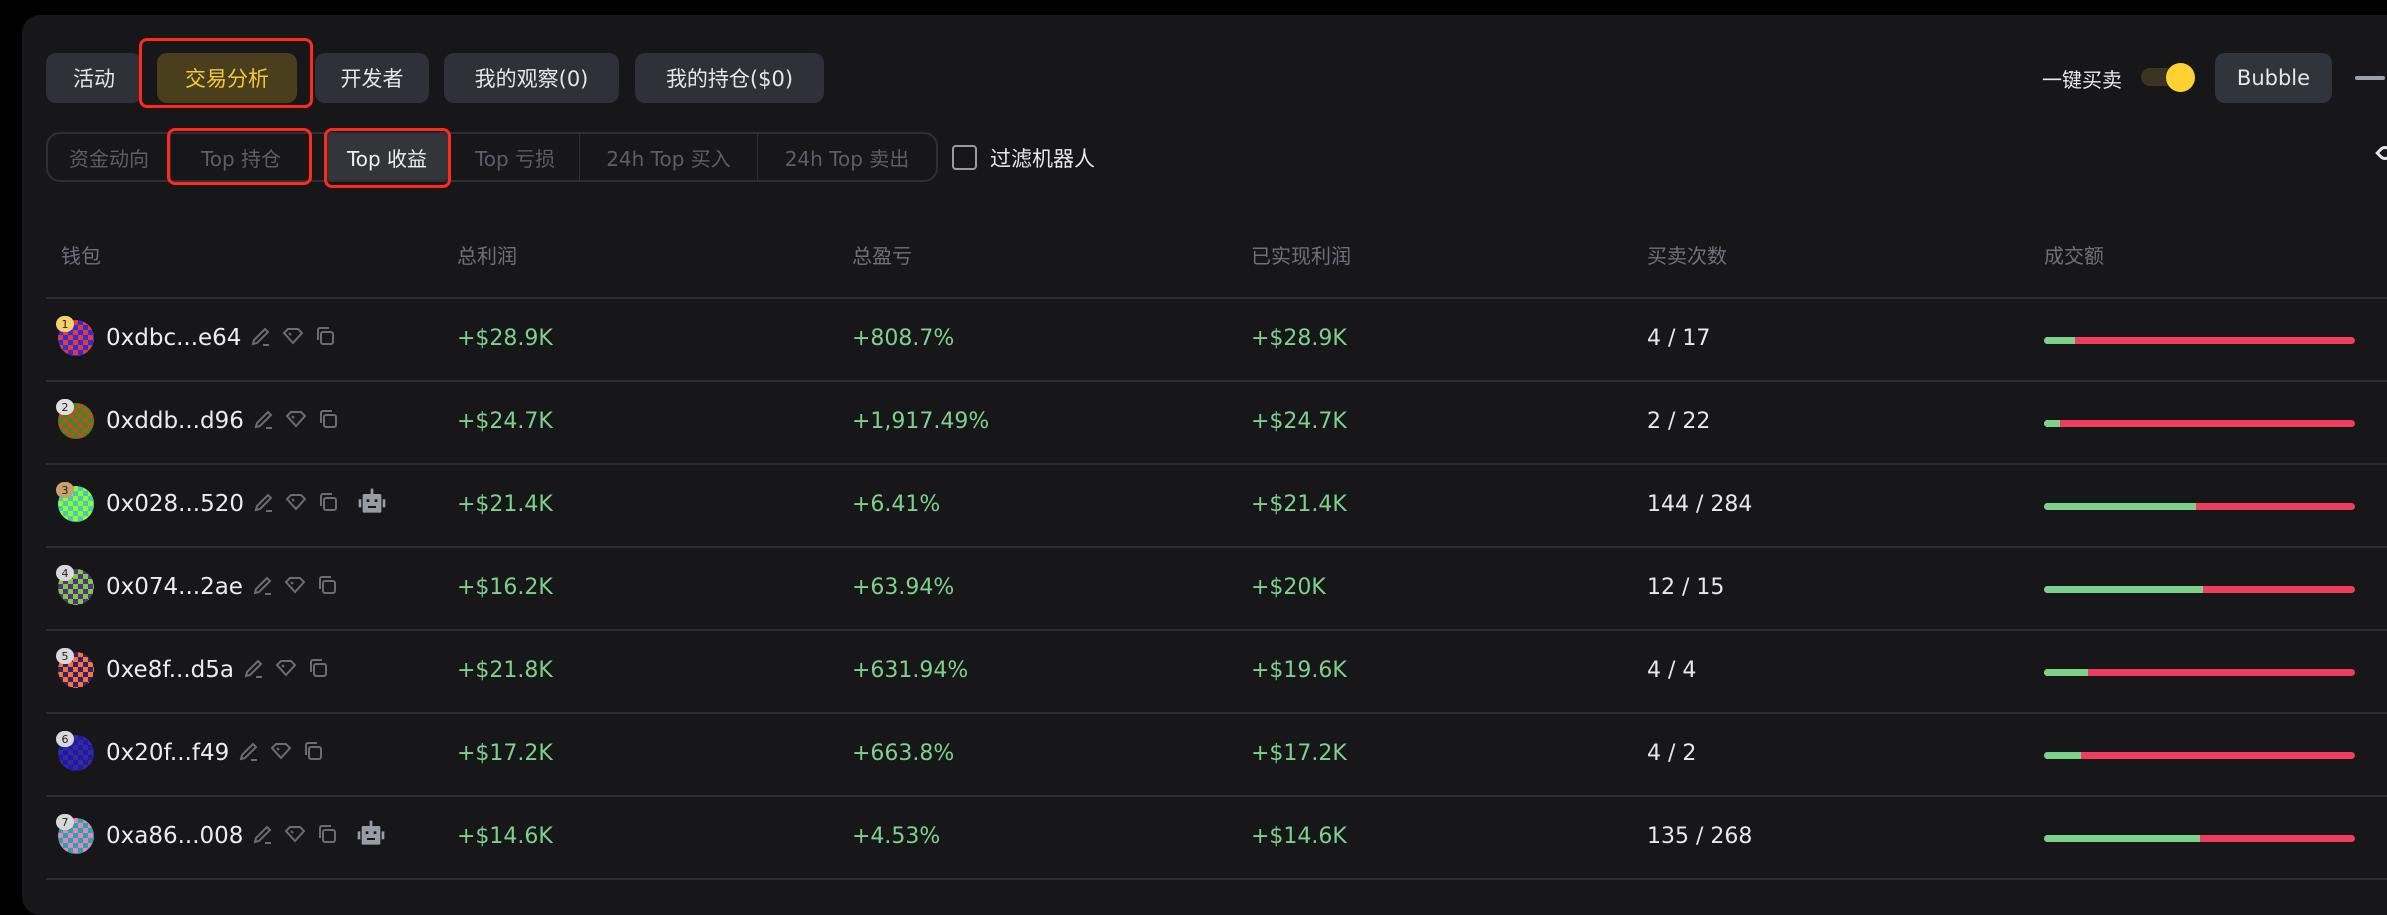 The height and width of the screenshot is (915, 2387). What do you see at coordinates (168, 753) in the screenshot?
I see `wallet-address: 0x20f...f49` at bounding box center [168, 753].